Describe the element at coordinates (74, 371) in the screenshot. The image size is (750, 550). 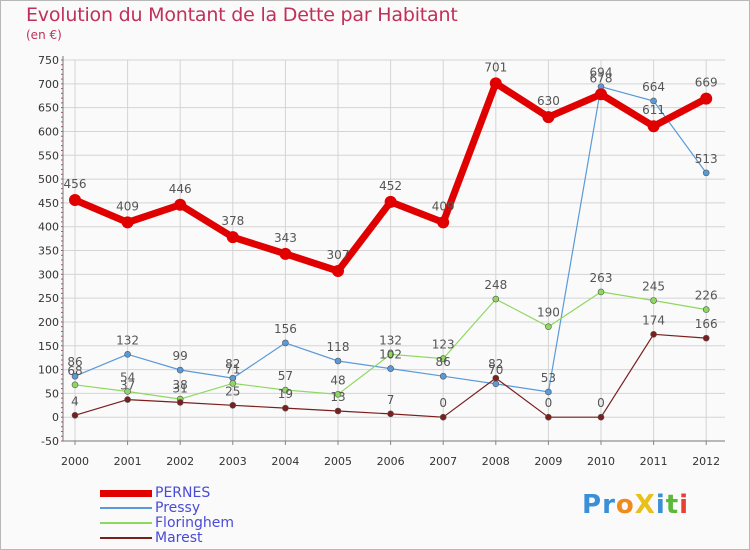
I see `data-label-floringhem: 68` at that location.